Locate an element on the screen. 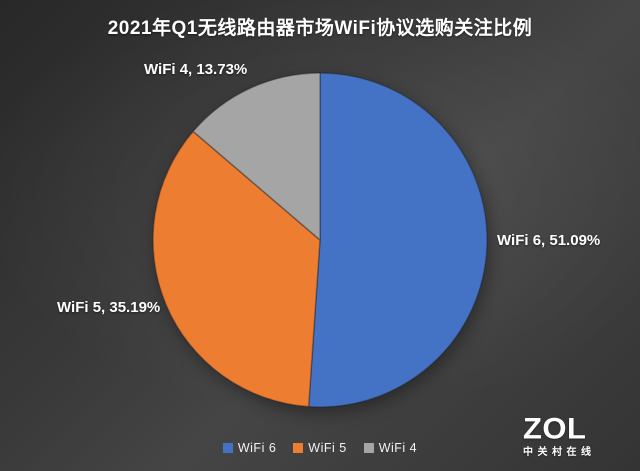 The image size is (640, 471). legend-item-wifi4: WiFi 4 is located at coordinates (390, 448).